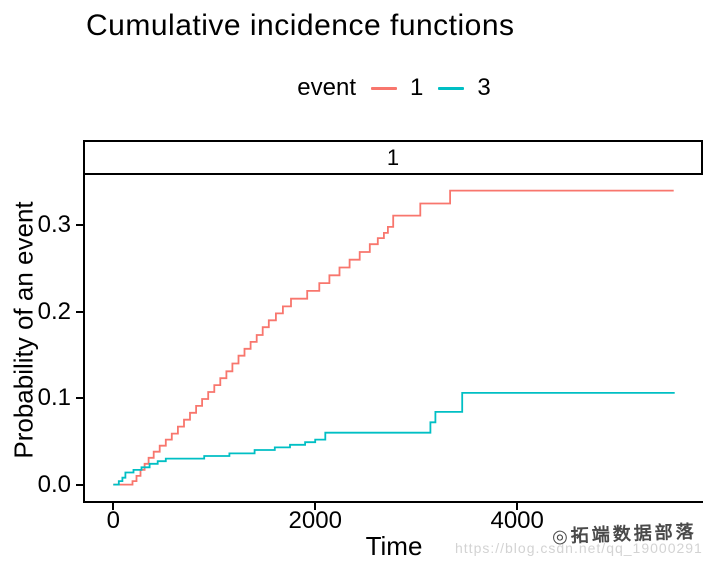 This screenshot has height=564, width=718. What do you see at coordinates (54, 484) in the screenshot?
I see `y-tick-label: 0.0` at bounding box center [54, 484].